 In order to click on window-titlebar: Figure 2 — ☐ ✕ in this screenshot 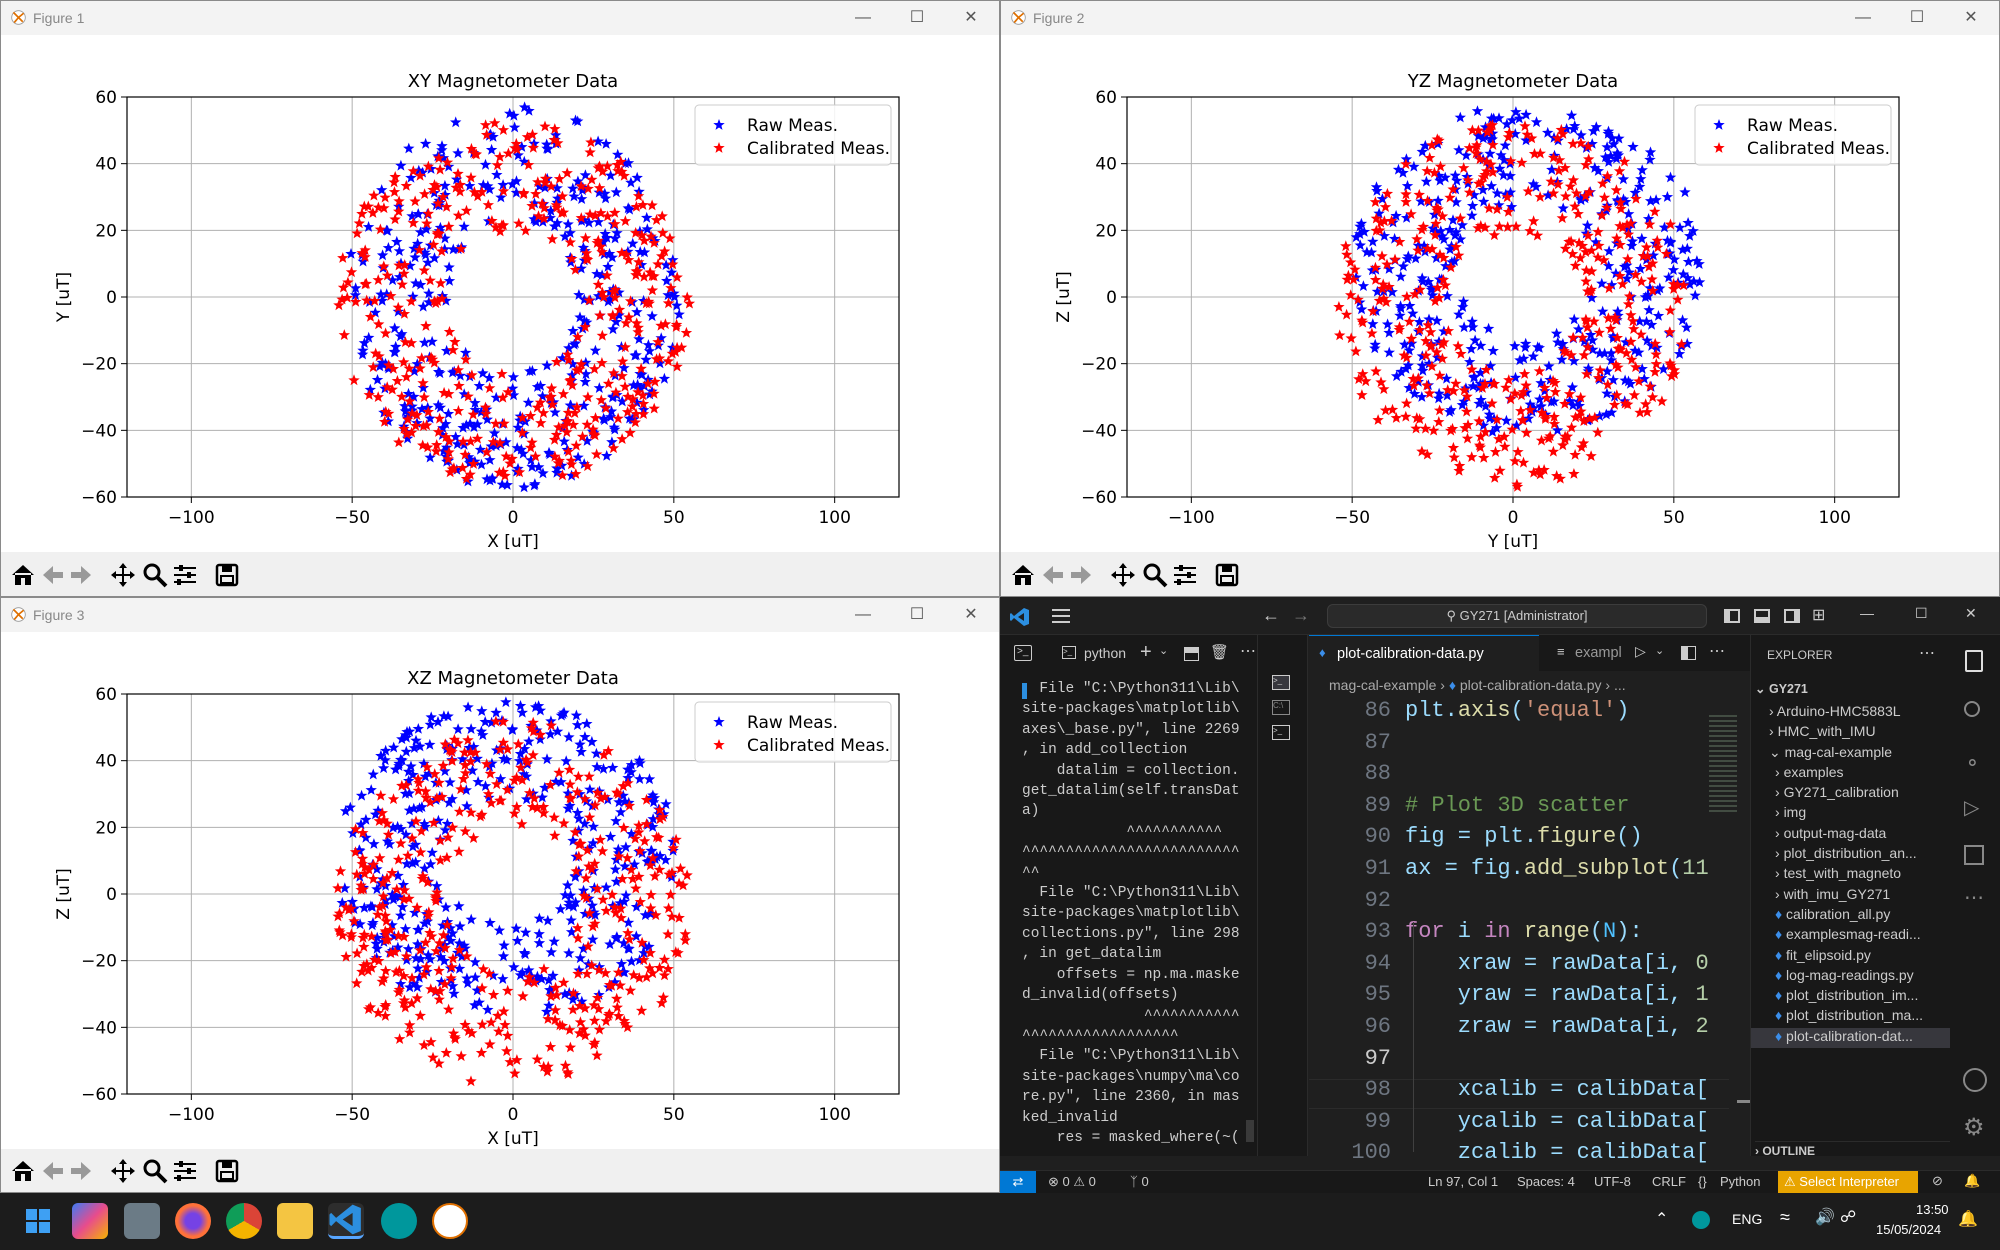, I will do `click(1500, 18)`.